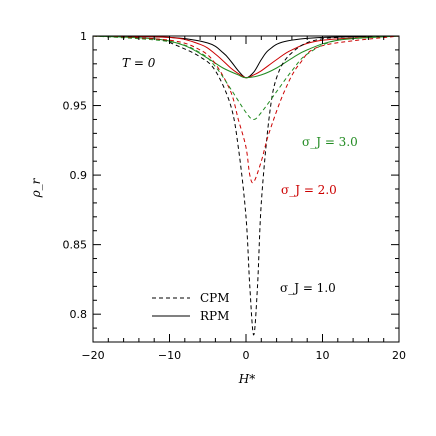  I want to click on x-axis-label: H*, so click(246, 379).